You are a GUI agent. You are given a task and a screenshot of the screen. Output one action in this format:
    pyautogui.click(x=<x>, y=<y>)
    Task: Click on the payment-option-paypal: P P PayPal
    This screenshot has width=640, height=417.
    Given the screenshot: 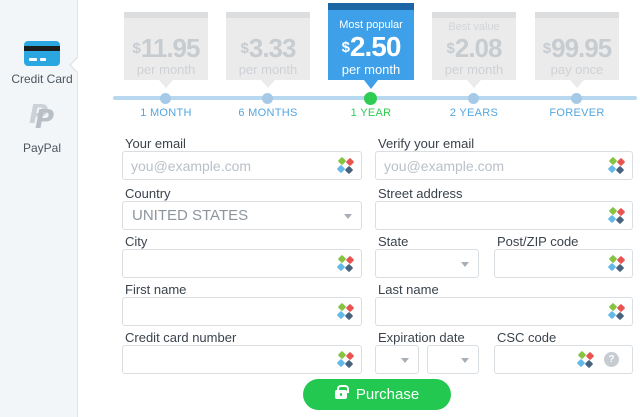 What is the action you would take?
    pyautogui.click(x=42, y=128)
    